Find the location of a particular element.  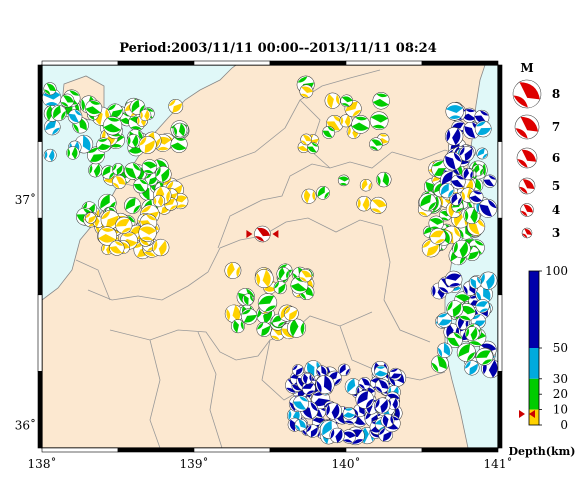

depth-scale-label: Depth(km) is located at coordinates (542, 451).